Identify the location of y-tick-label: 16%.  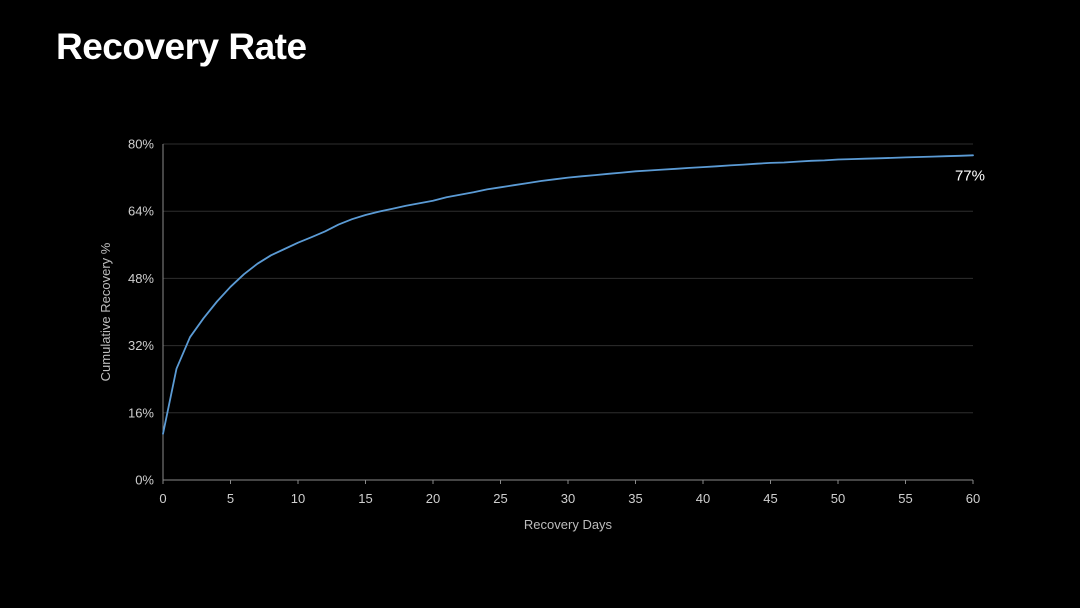
(141, 412).